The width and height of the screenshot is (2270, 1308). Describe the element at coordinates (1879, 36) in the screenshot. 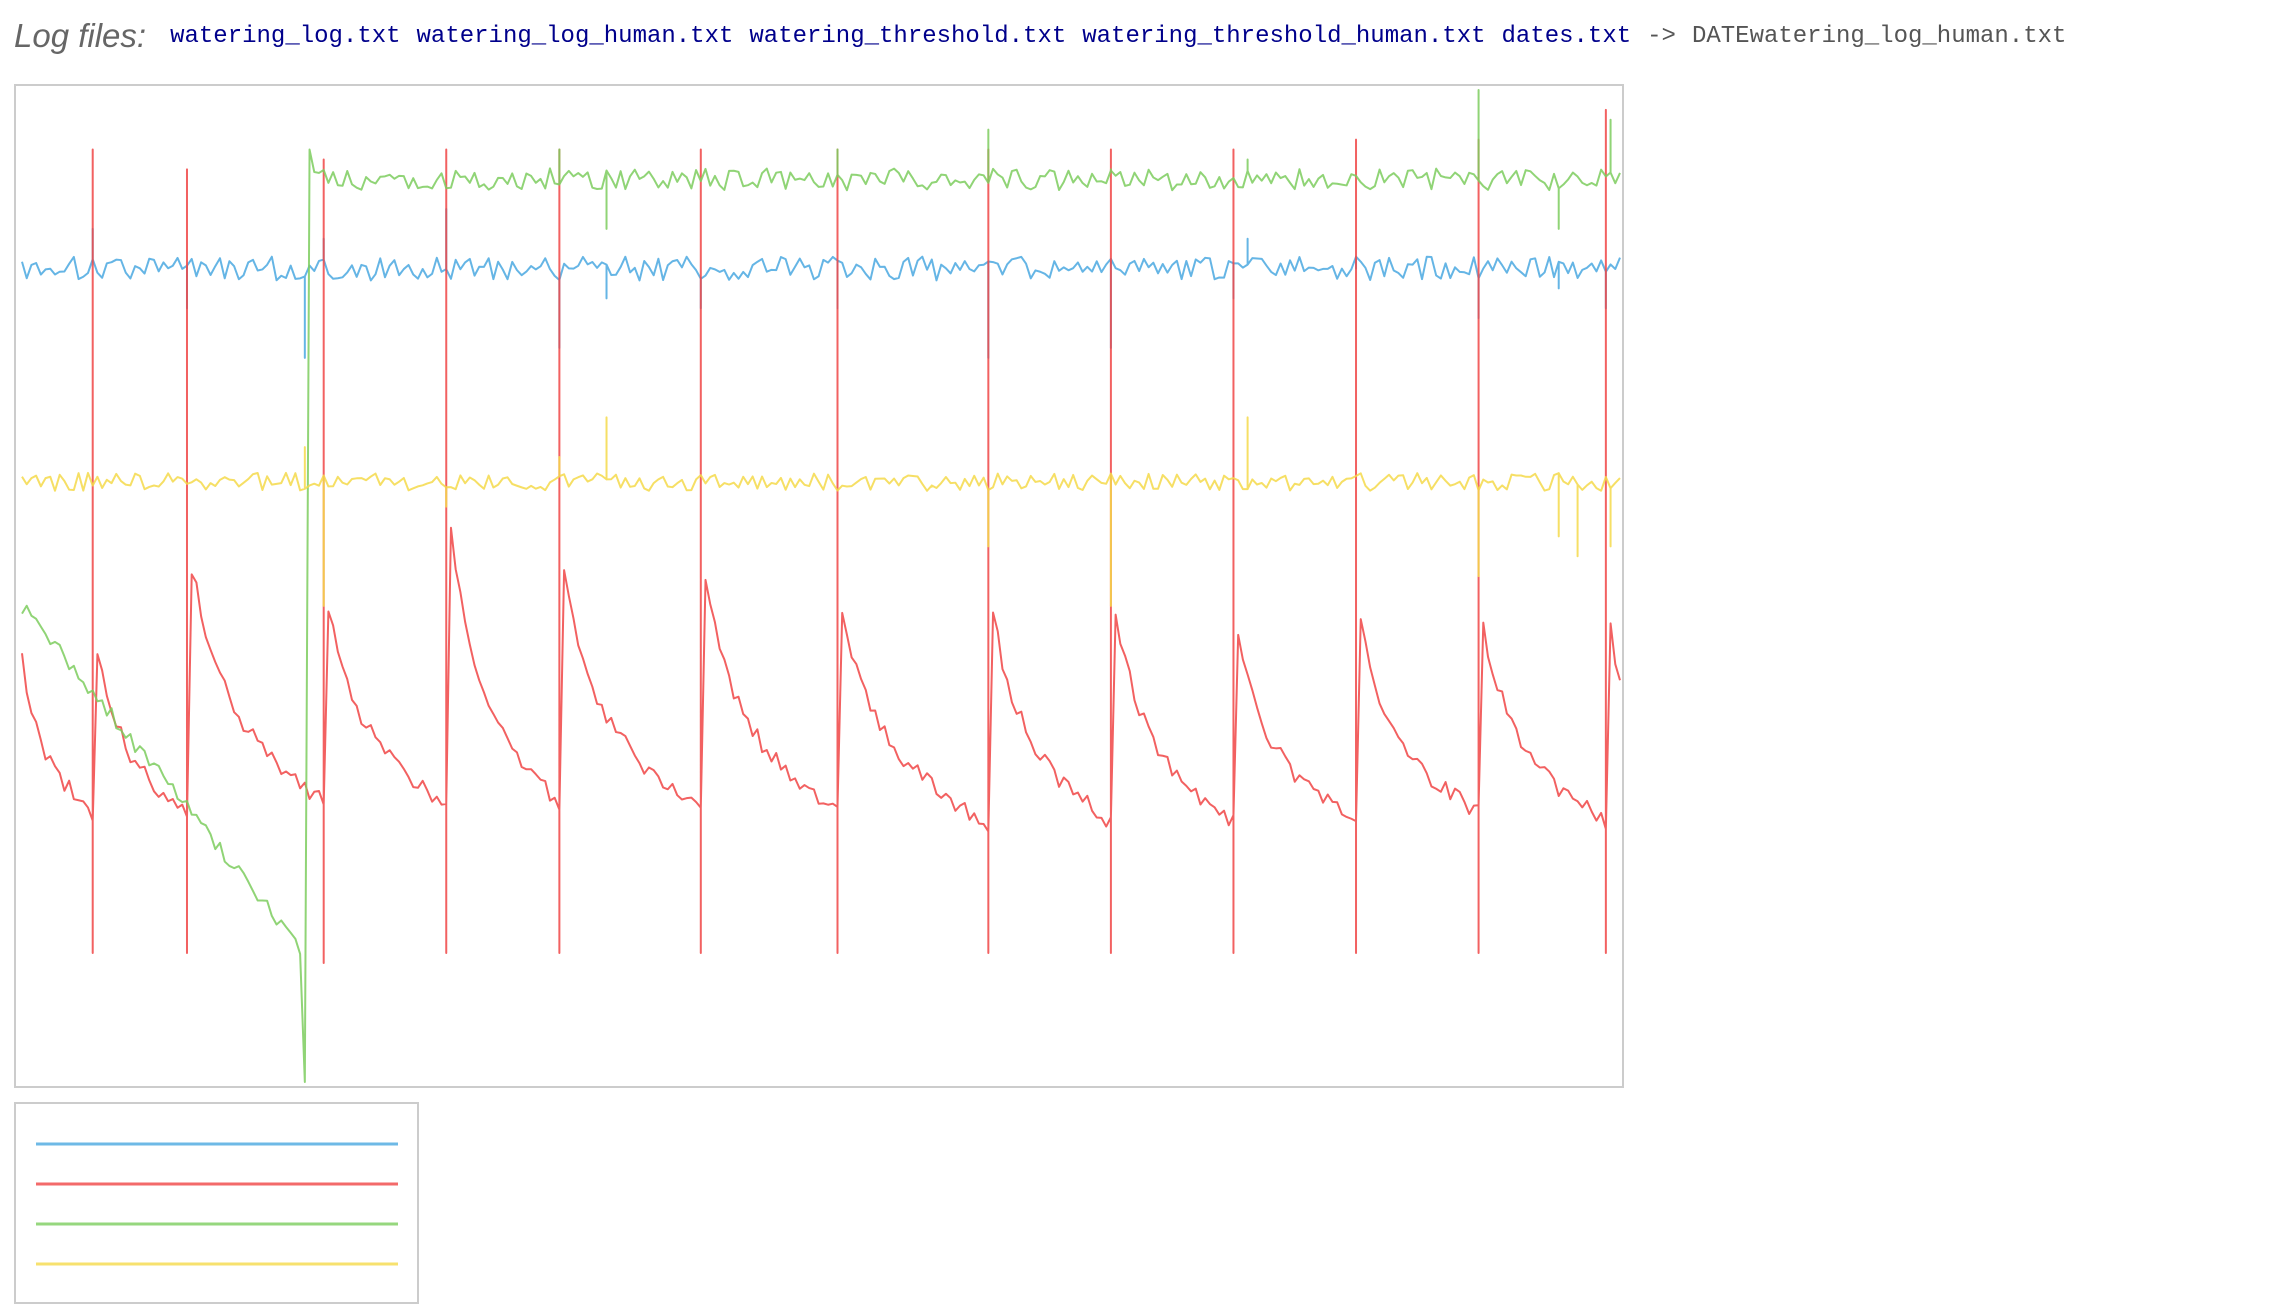

I see `output-file-name: DATEwatering_log_human.txt` at that location.